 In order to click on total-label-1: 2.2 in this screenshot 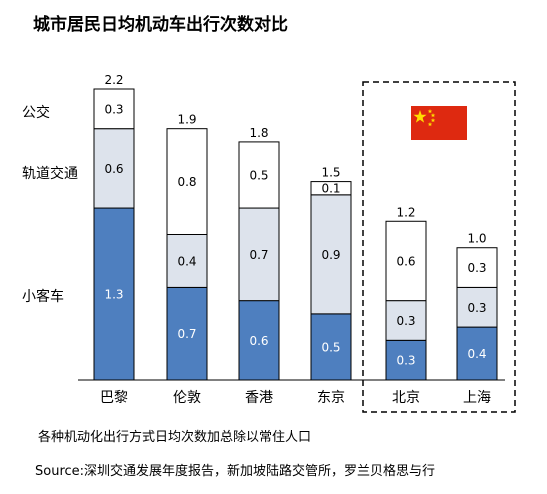, I will do `click(113, 80)`.